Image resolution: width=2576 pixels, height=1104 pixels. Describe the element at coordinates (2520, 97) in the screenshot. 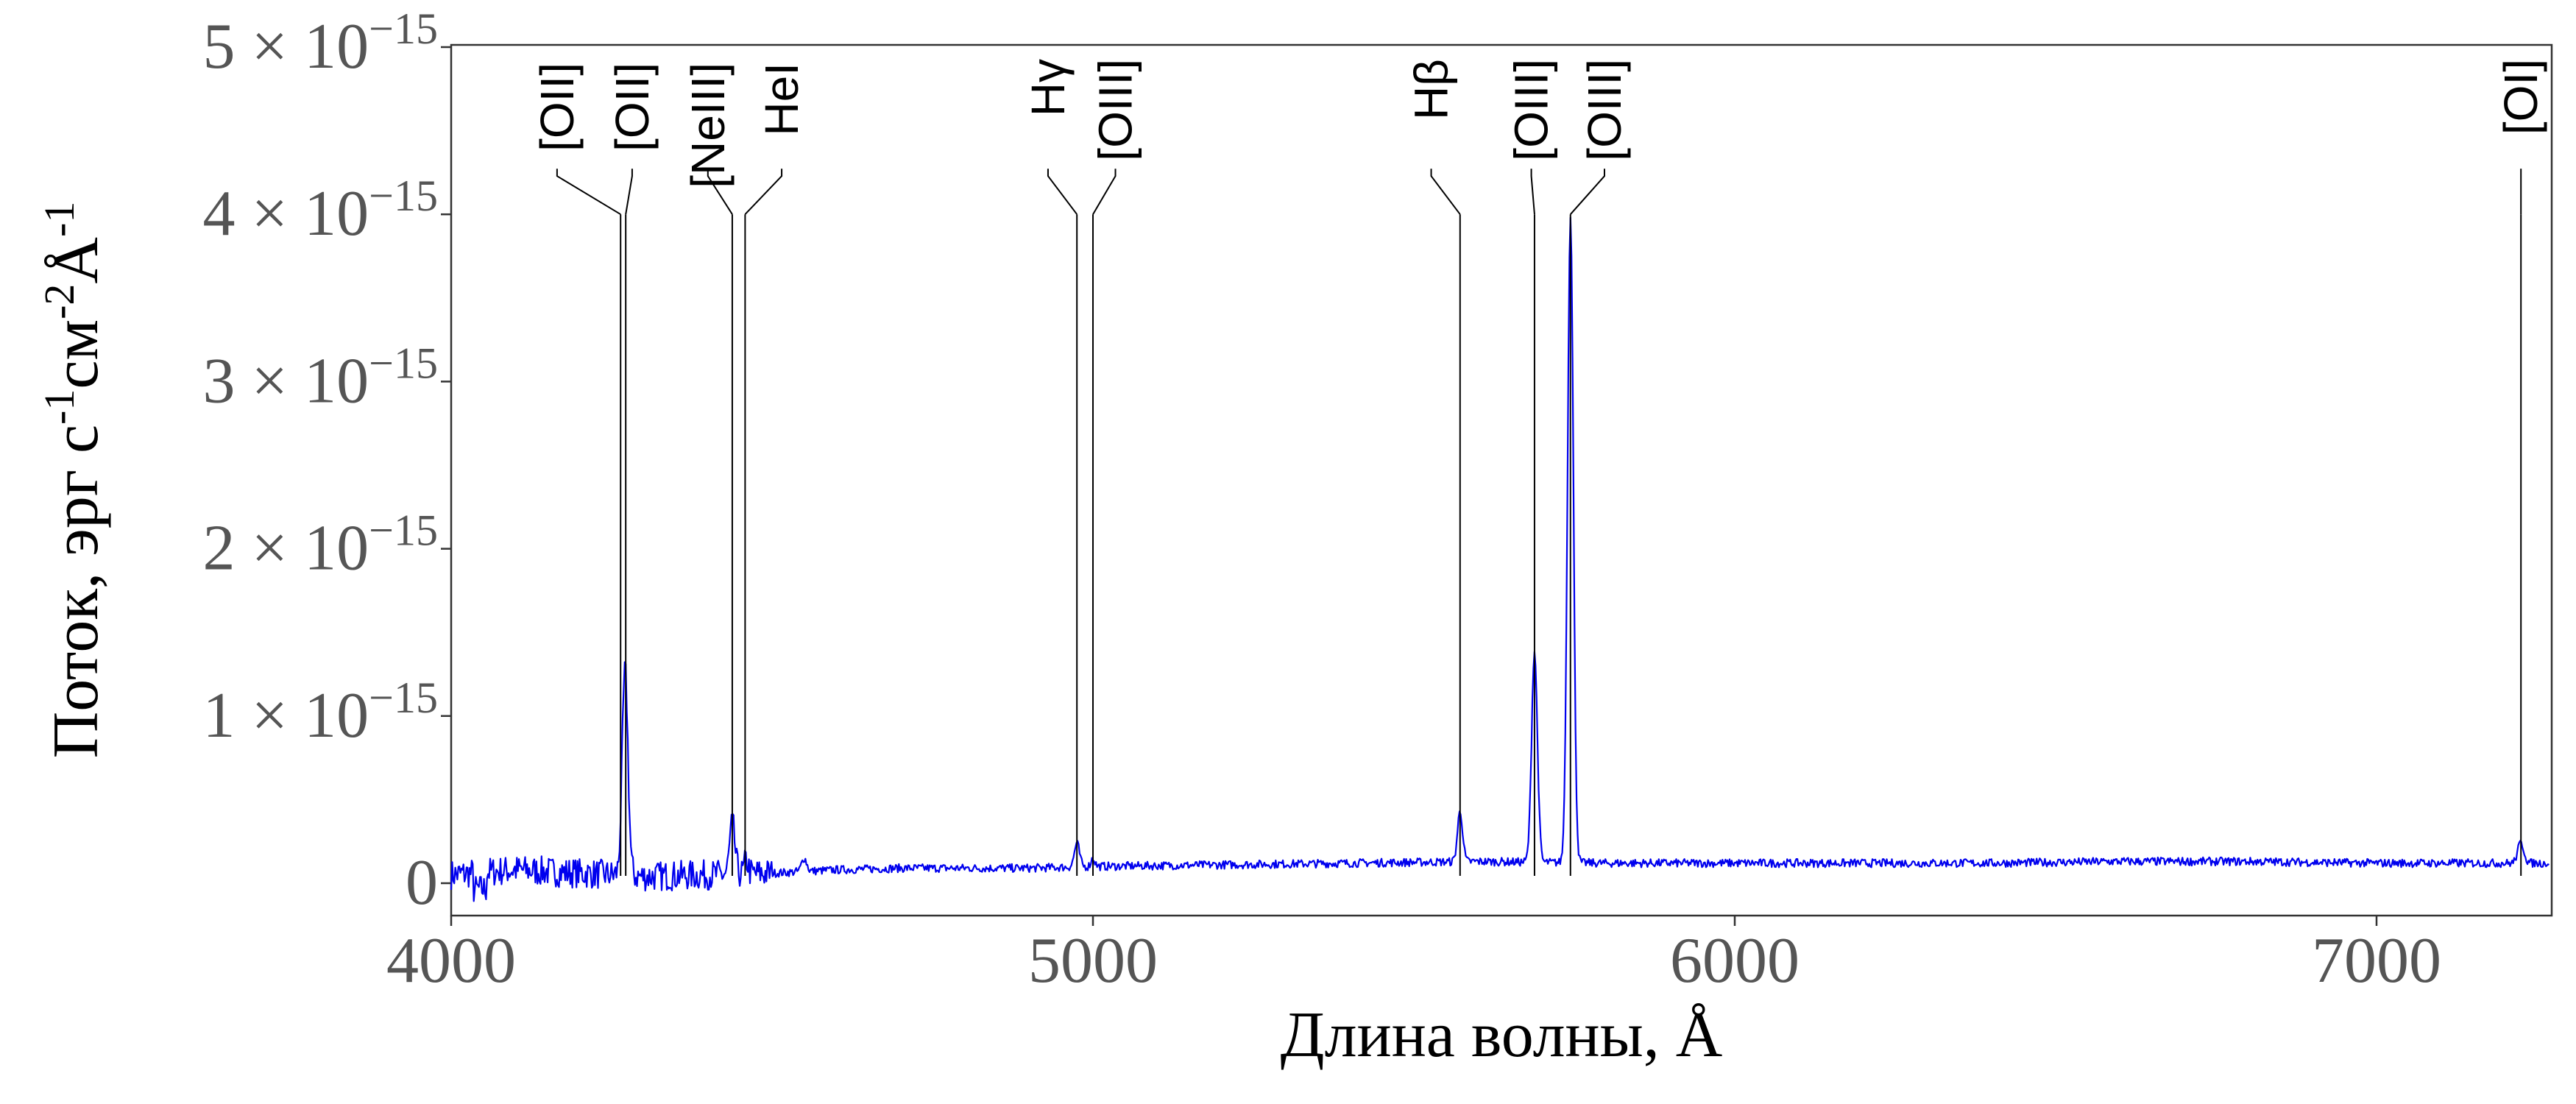

I see `spectral-line-label: [OI]` at that location.